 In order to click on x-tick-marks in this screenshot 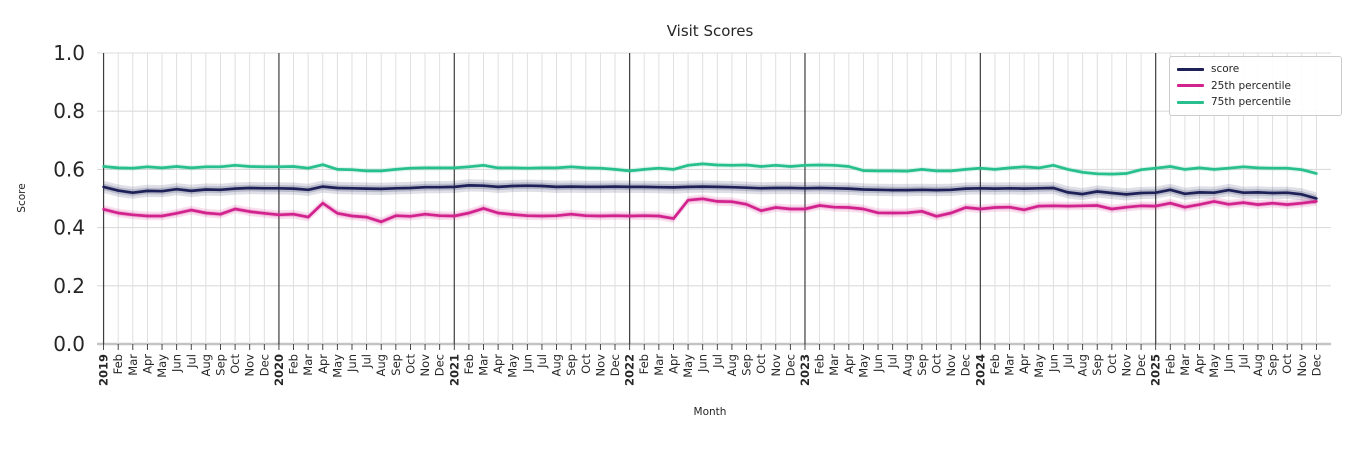, I will do `click(710, 347)`.